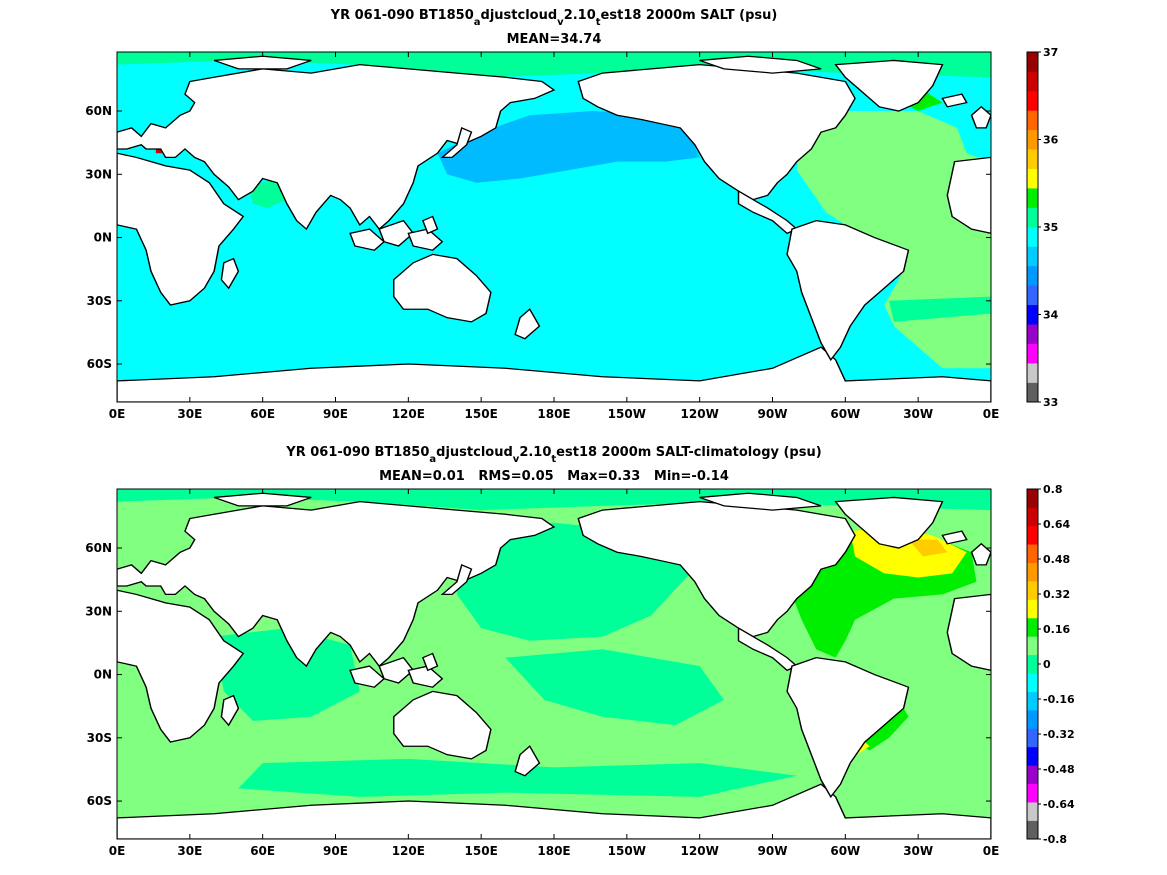 The width and height of the screenshot is (1167, 875). What do you see at coordinates (1056, 629) in the screenshot?
I see `colorbar-label: 0.16` at bounding box center [1056, 629].